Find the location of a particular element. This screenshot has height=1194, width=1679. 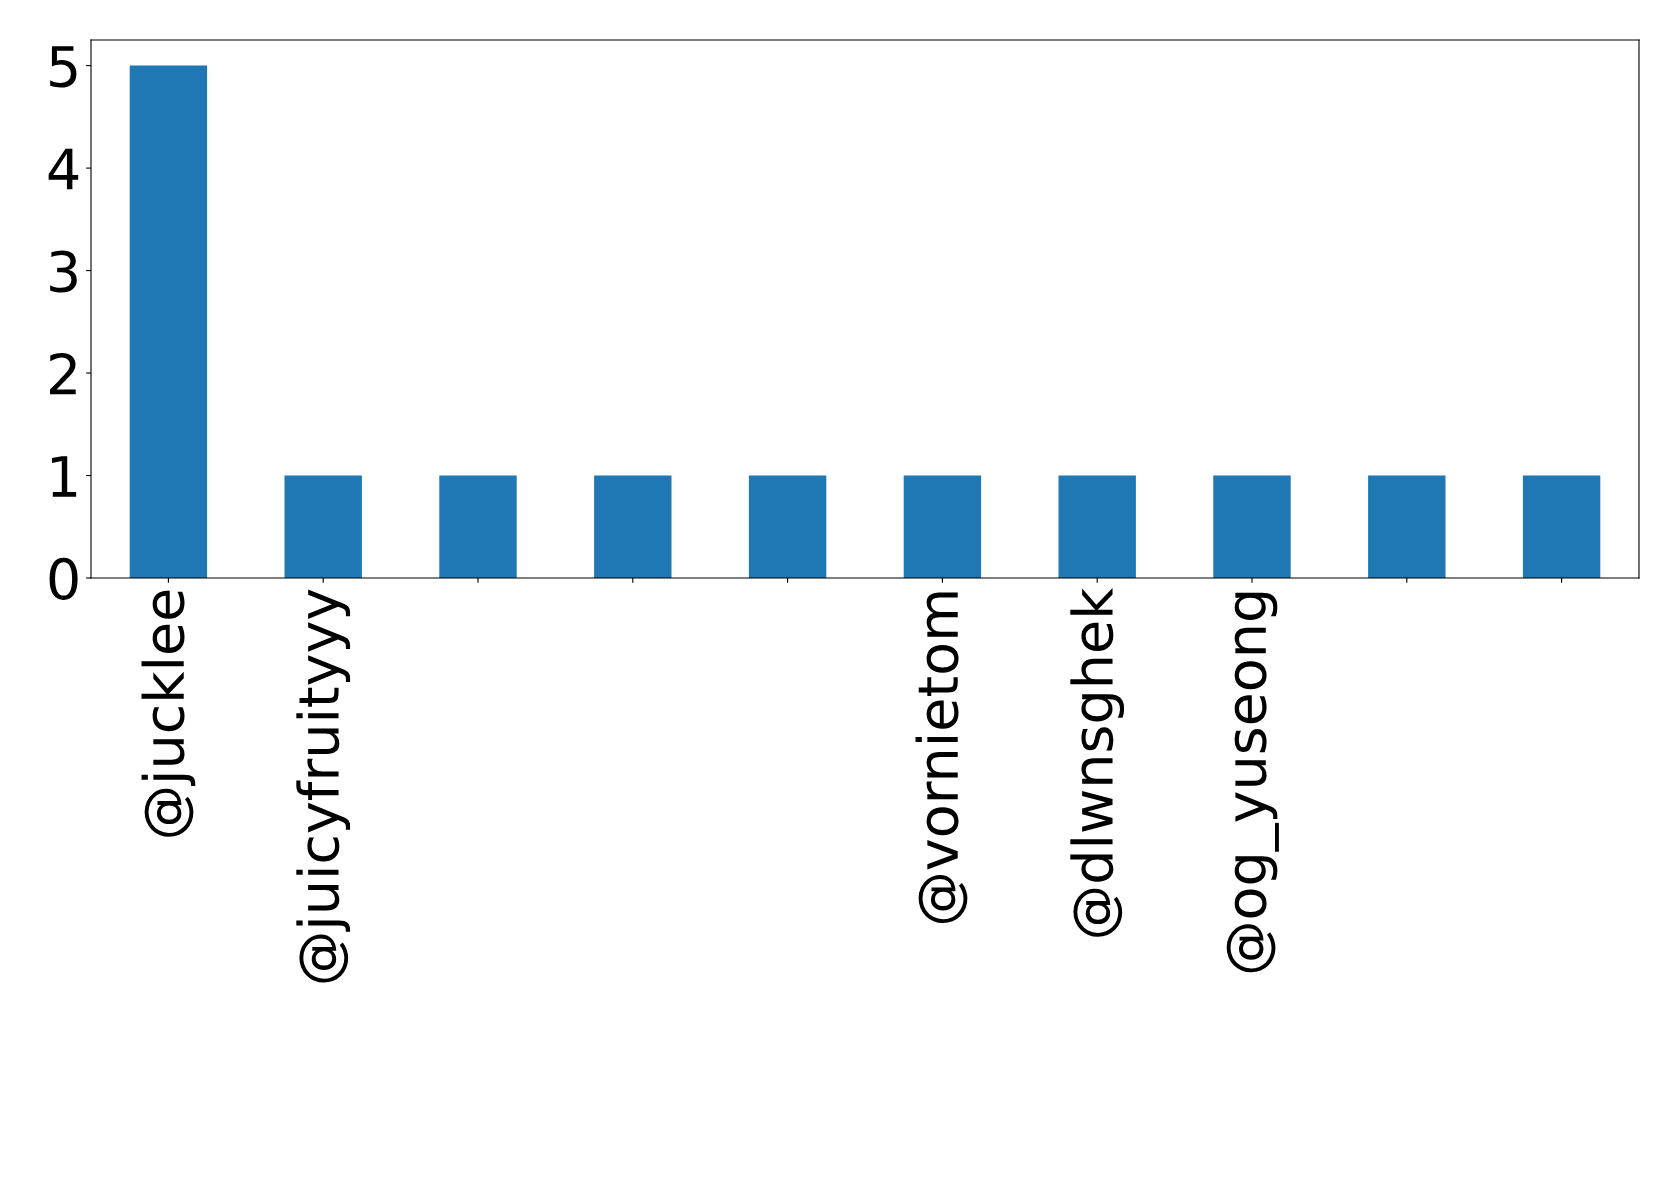

y-tick-label: 2 is located at coordinates (63, 373).